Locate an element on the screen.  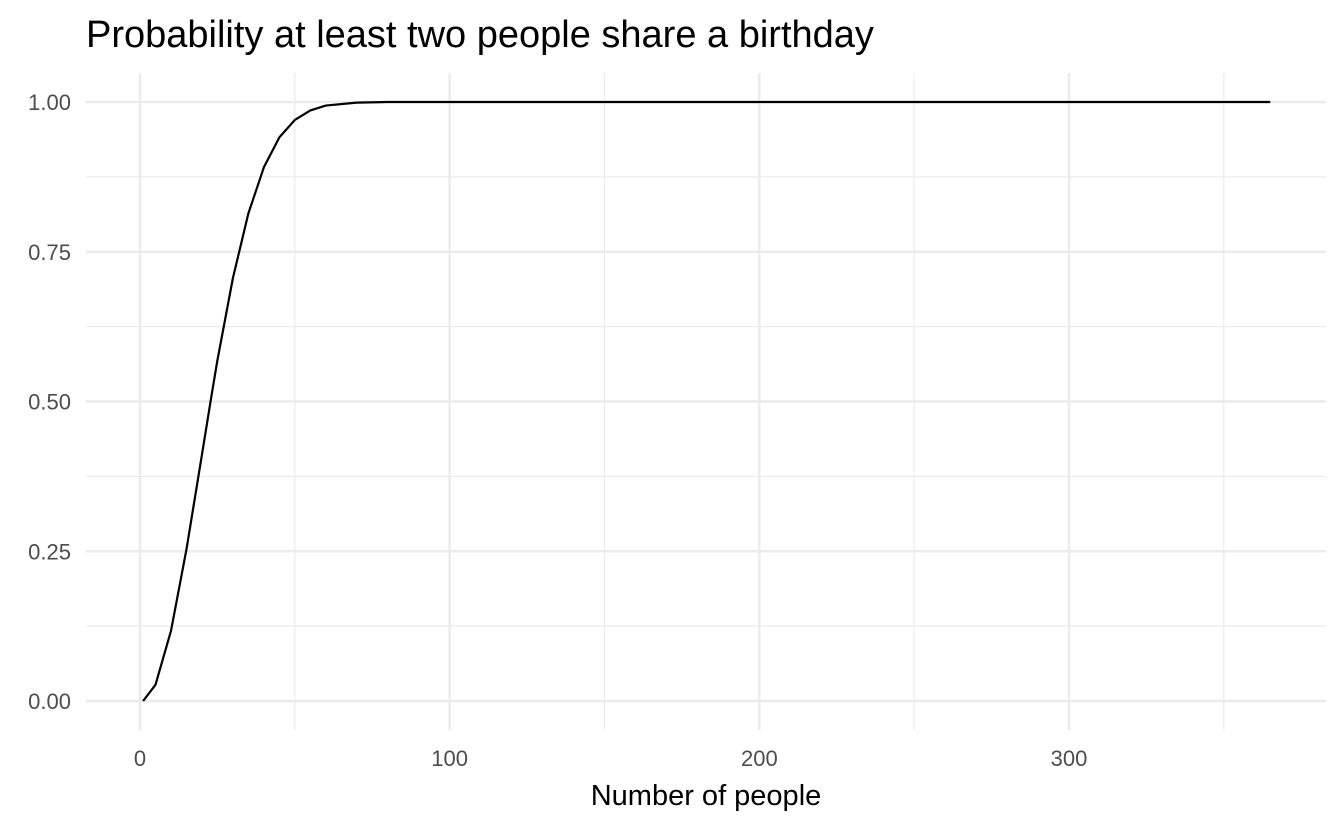
y-tick-label: 0.75 is located at coordinates (49, 252).